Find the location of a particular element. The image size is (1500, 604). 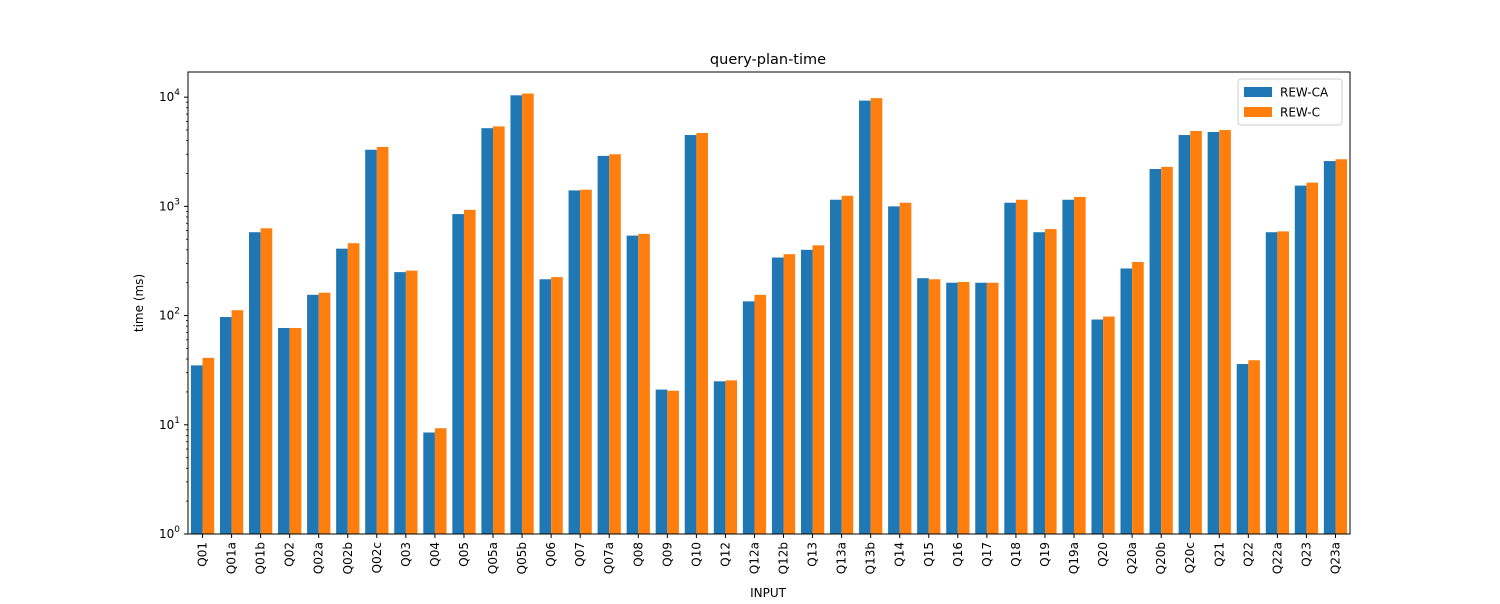

bar-rew-ca-q05 is located at coordinates (458, 374).